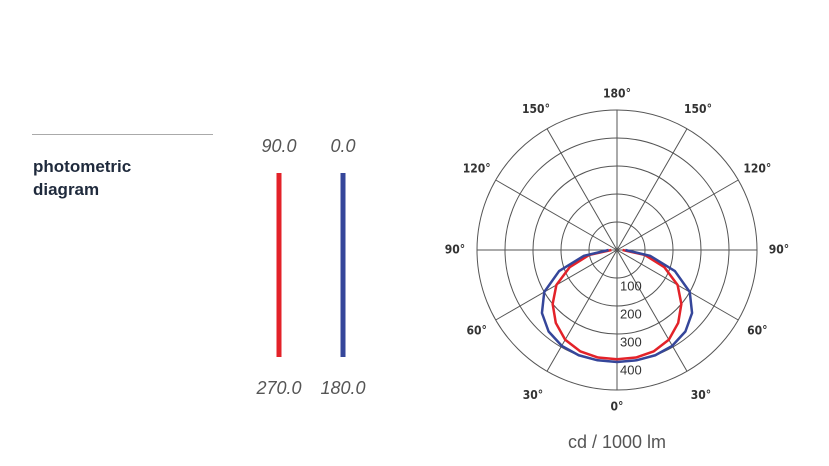  What do you see at coordinates (617, 407) in the screenshot?
I see `angle-label: 0°` at bounding box center [617, 407].